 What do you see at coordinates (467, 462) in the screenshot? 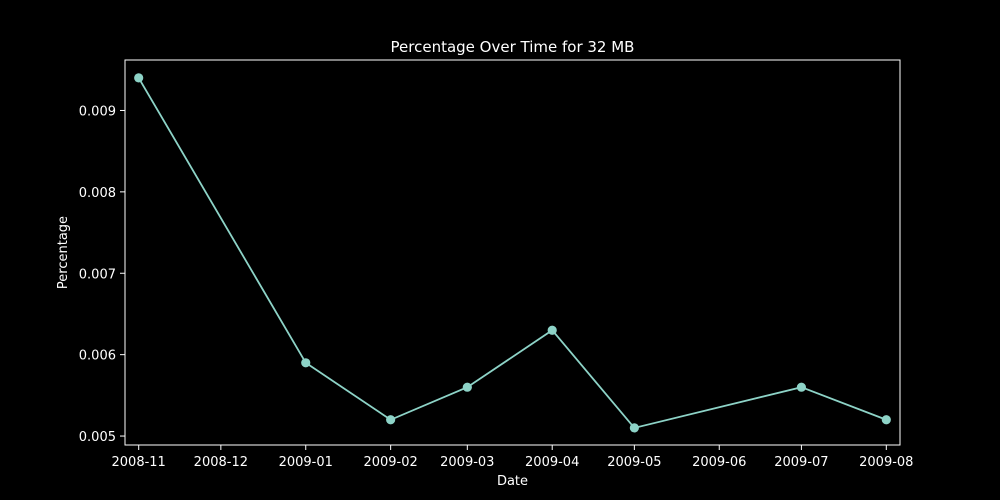
I see `x-tick-label: 2009-03` at bounding box center [467, 462].